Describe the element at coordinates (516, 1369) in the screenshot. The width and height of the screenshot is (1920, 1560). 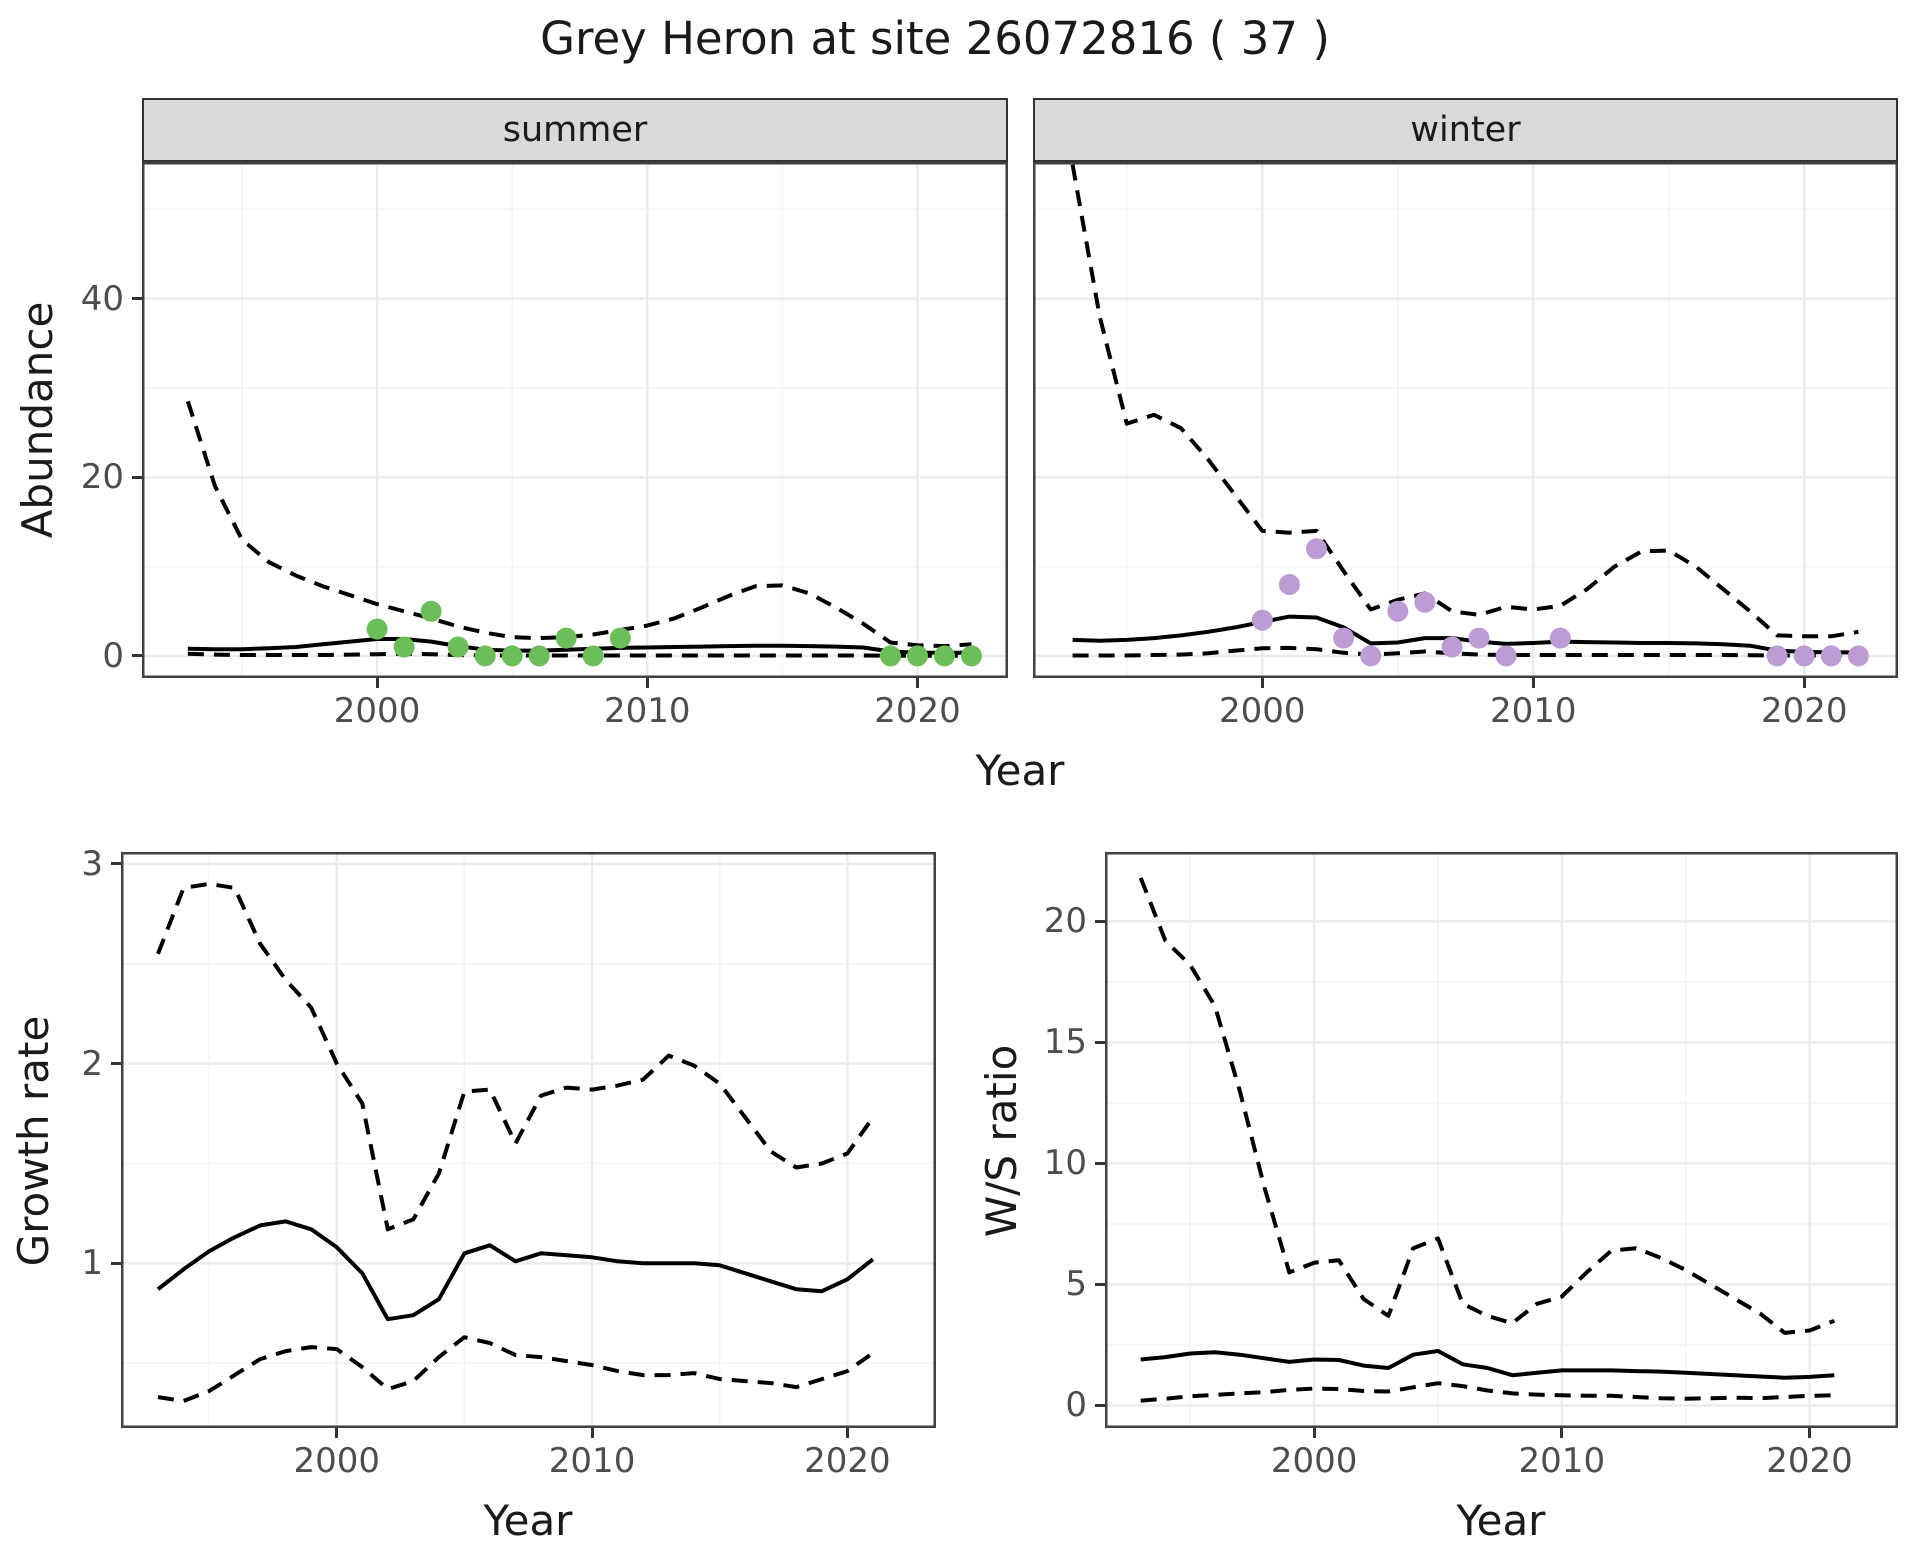
I see `growth-rate-lower-ci-line` at that location.